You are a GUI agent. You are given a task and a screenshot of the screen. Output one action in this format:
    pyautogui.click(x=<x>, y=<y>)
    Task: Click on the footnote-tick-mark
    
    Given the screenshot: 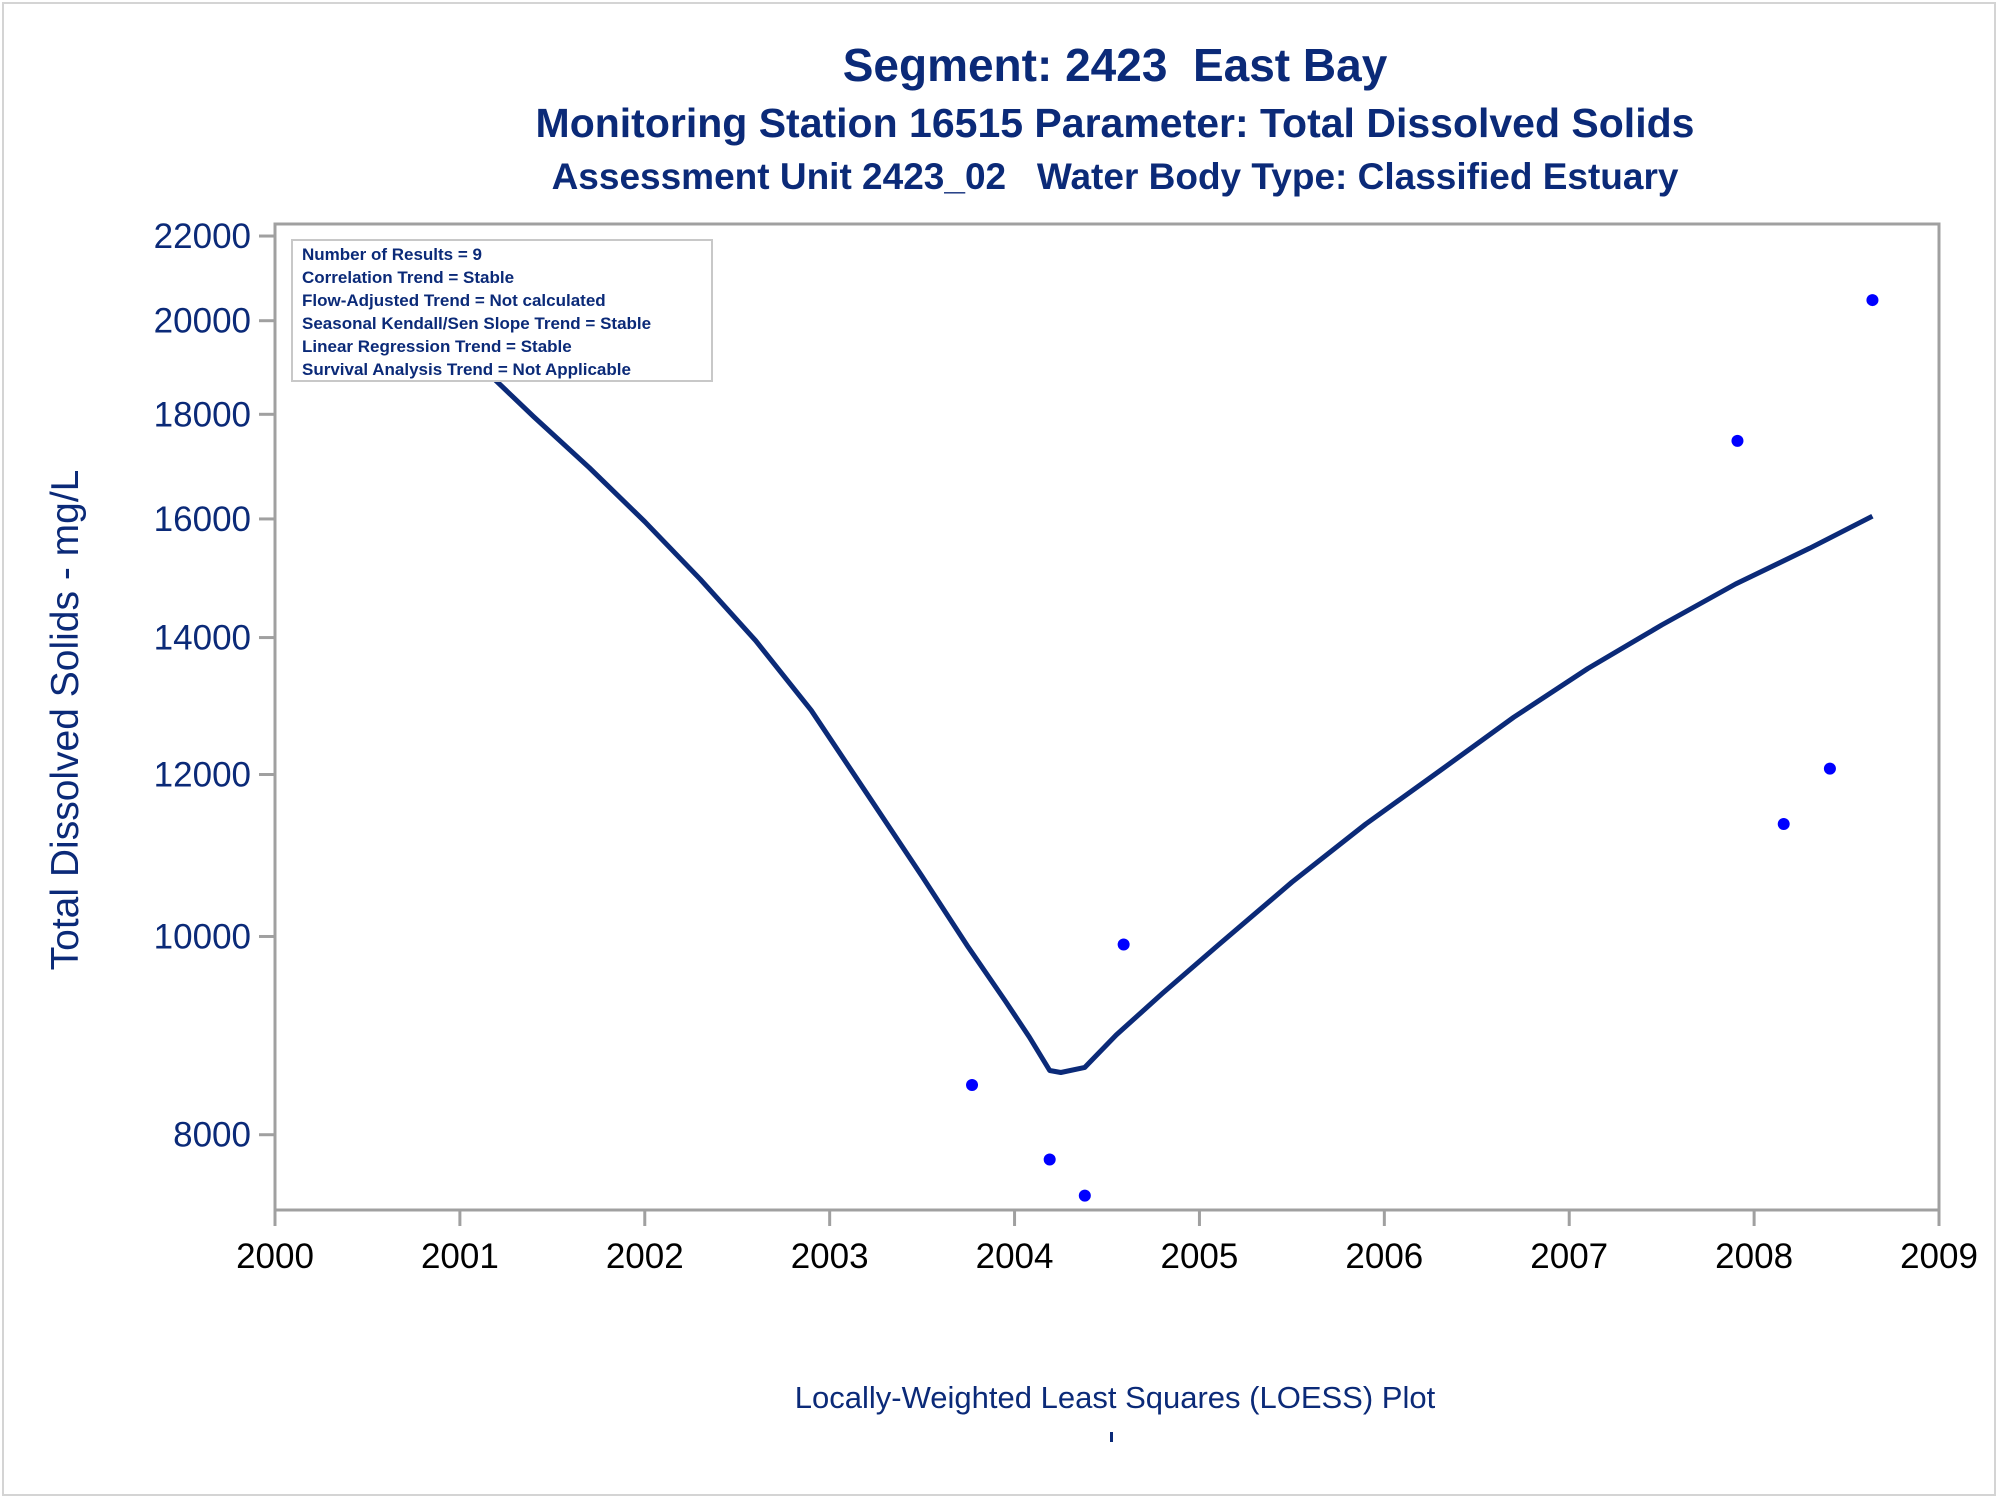 What is the action you would take?
    pyautogui.click(x=1111, y=1437)
    